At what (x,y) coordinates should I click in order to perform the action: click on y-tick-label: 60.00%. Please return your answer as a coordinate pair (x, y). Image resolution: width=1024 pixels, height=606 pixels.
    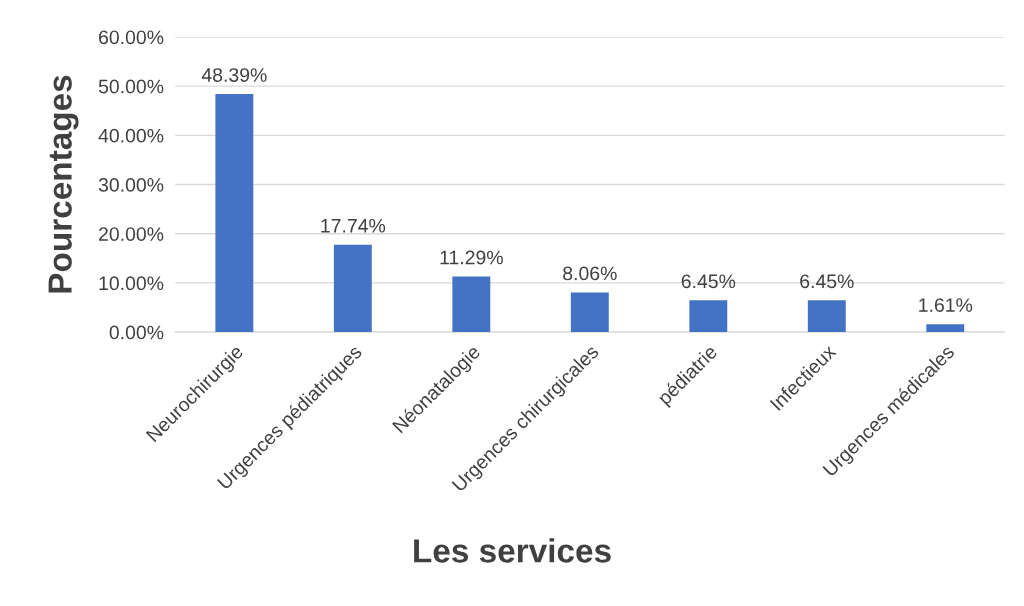
    Looking at the image, I should click on (131, 37).